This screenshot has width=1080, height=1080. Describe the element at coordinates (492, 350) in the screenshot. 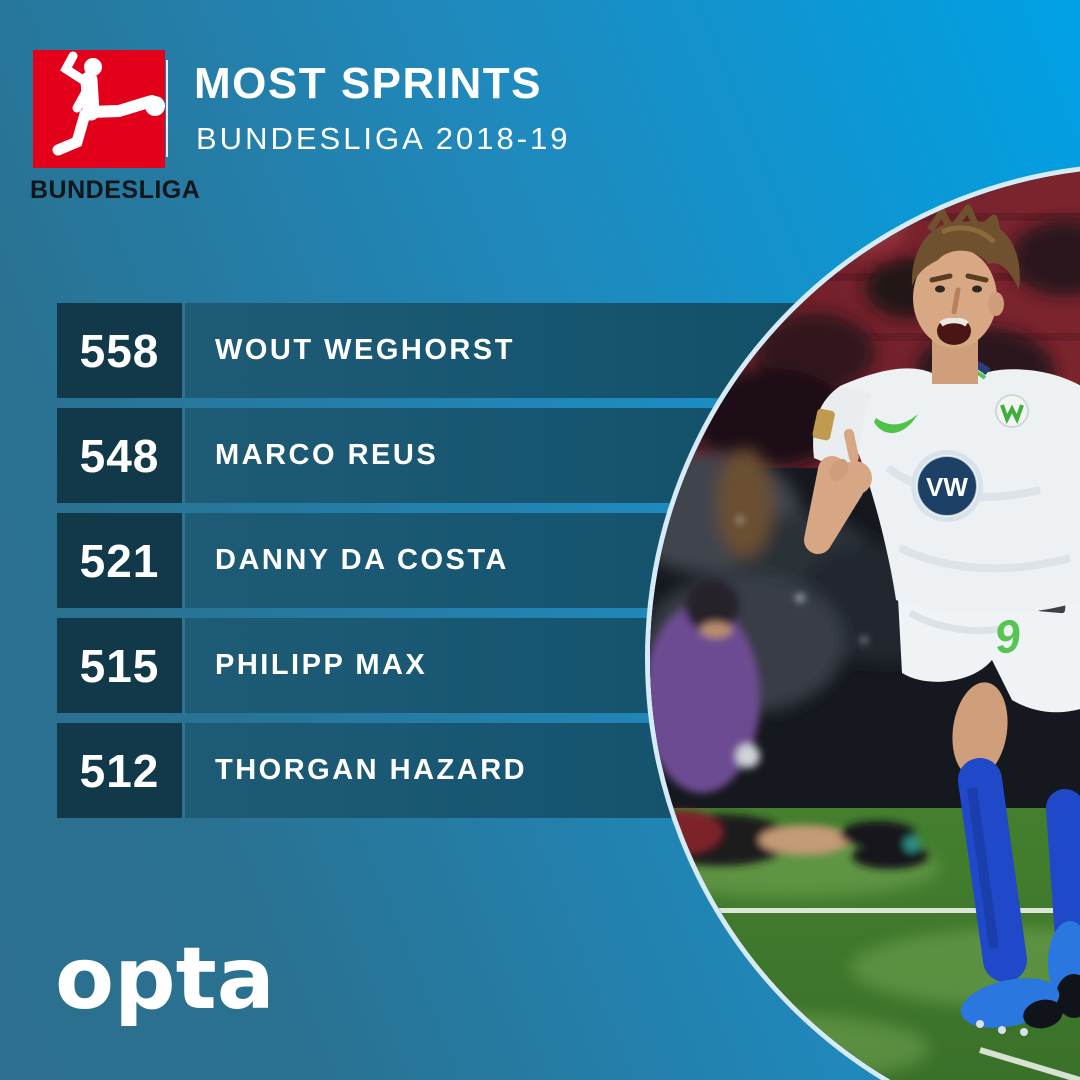

I see `player-name: WOUT WEGHORST` at that location.